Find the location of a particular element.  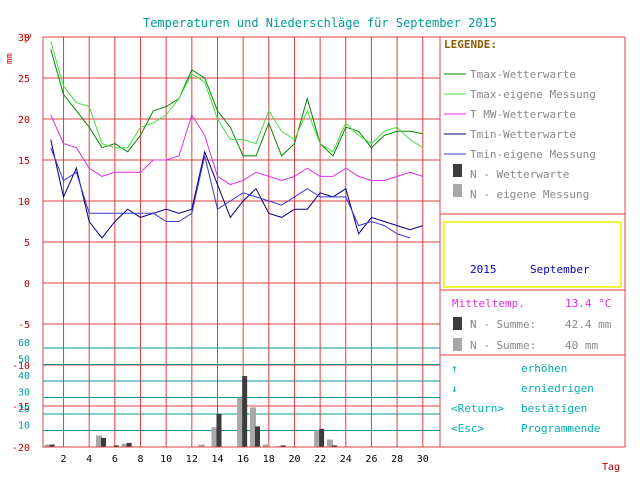

legend-label: Tmax-Wetterwarte is located at coordinates (523, 74).